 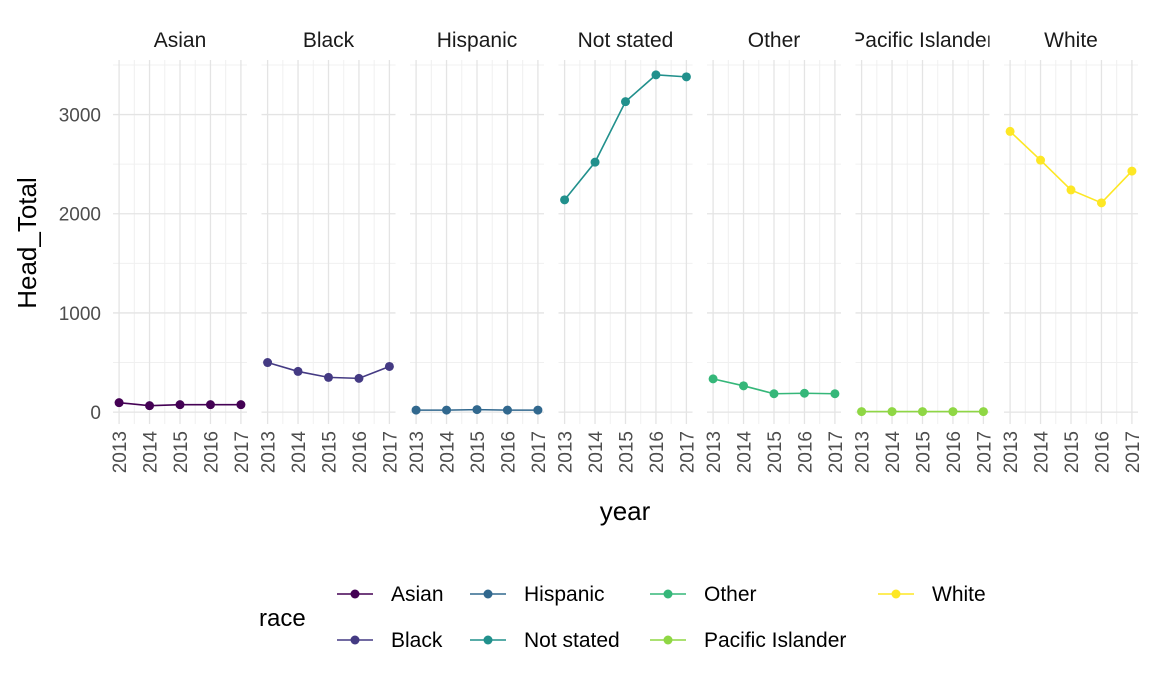 I want to click on y-tick-label: 0, so click(x=95, y=413).